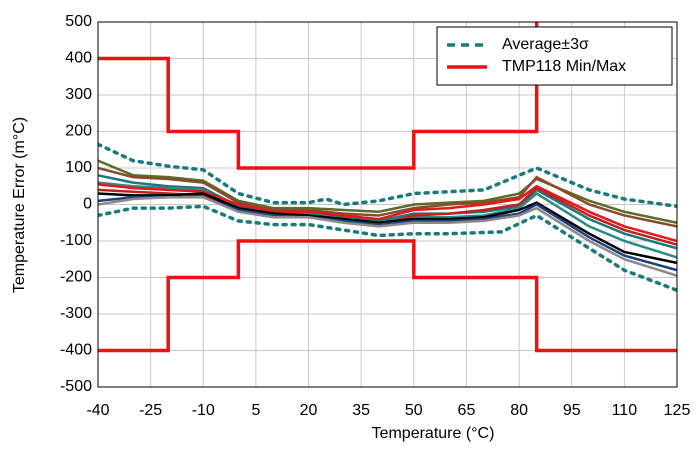  What do you see at coordinates (150, 410) in the screenshot?
I see `x-tick-label: -25` at bounding box center [150, 410].